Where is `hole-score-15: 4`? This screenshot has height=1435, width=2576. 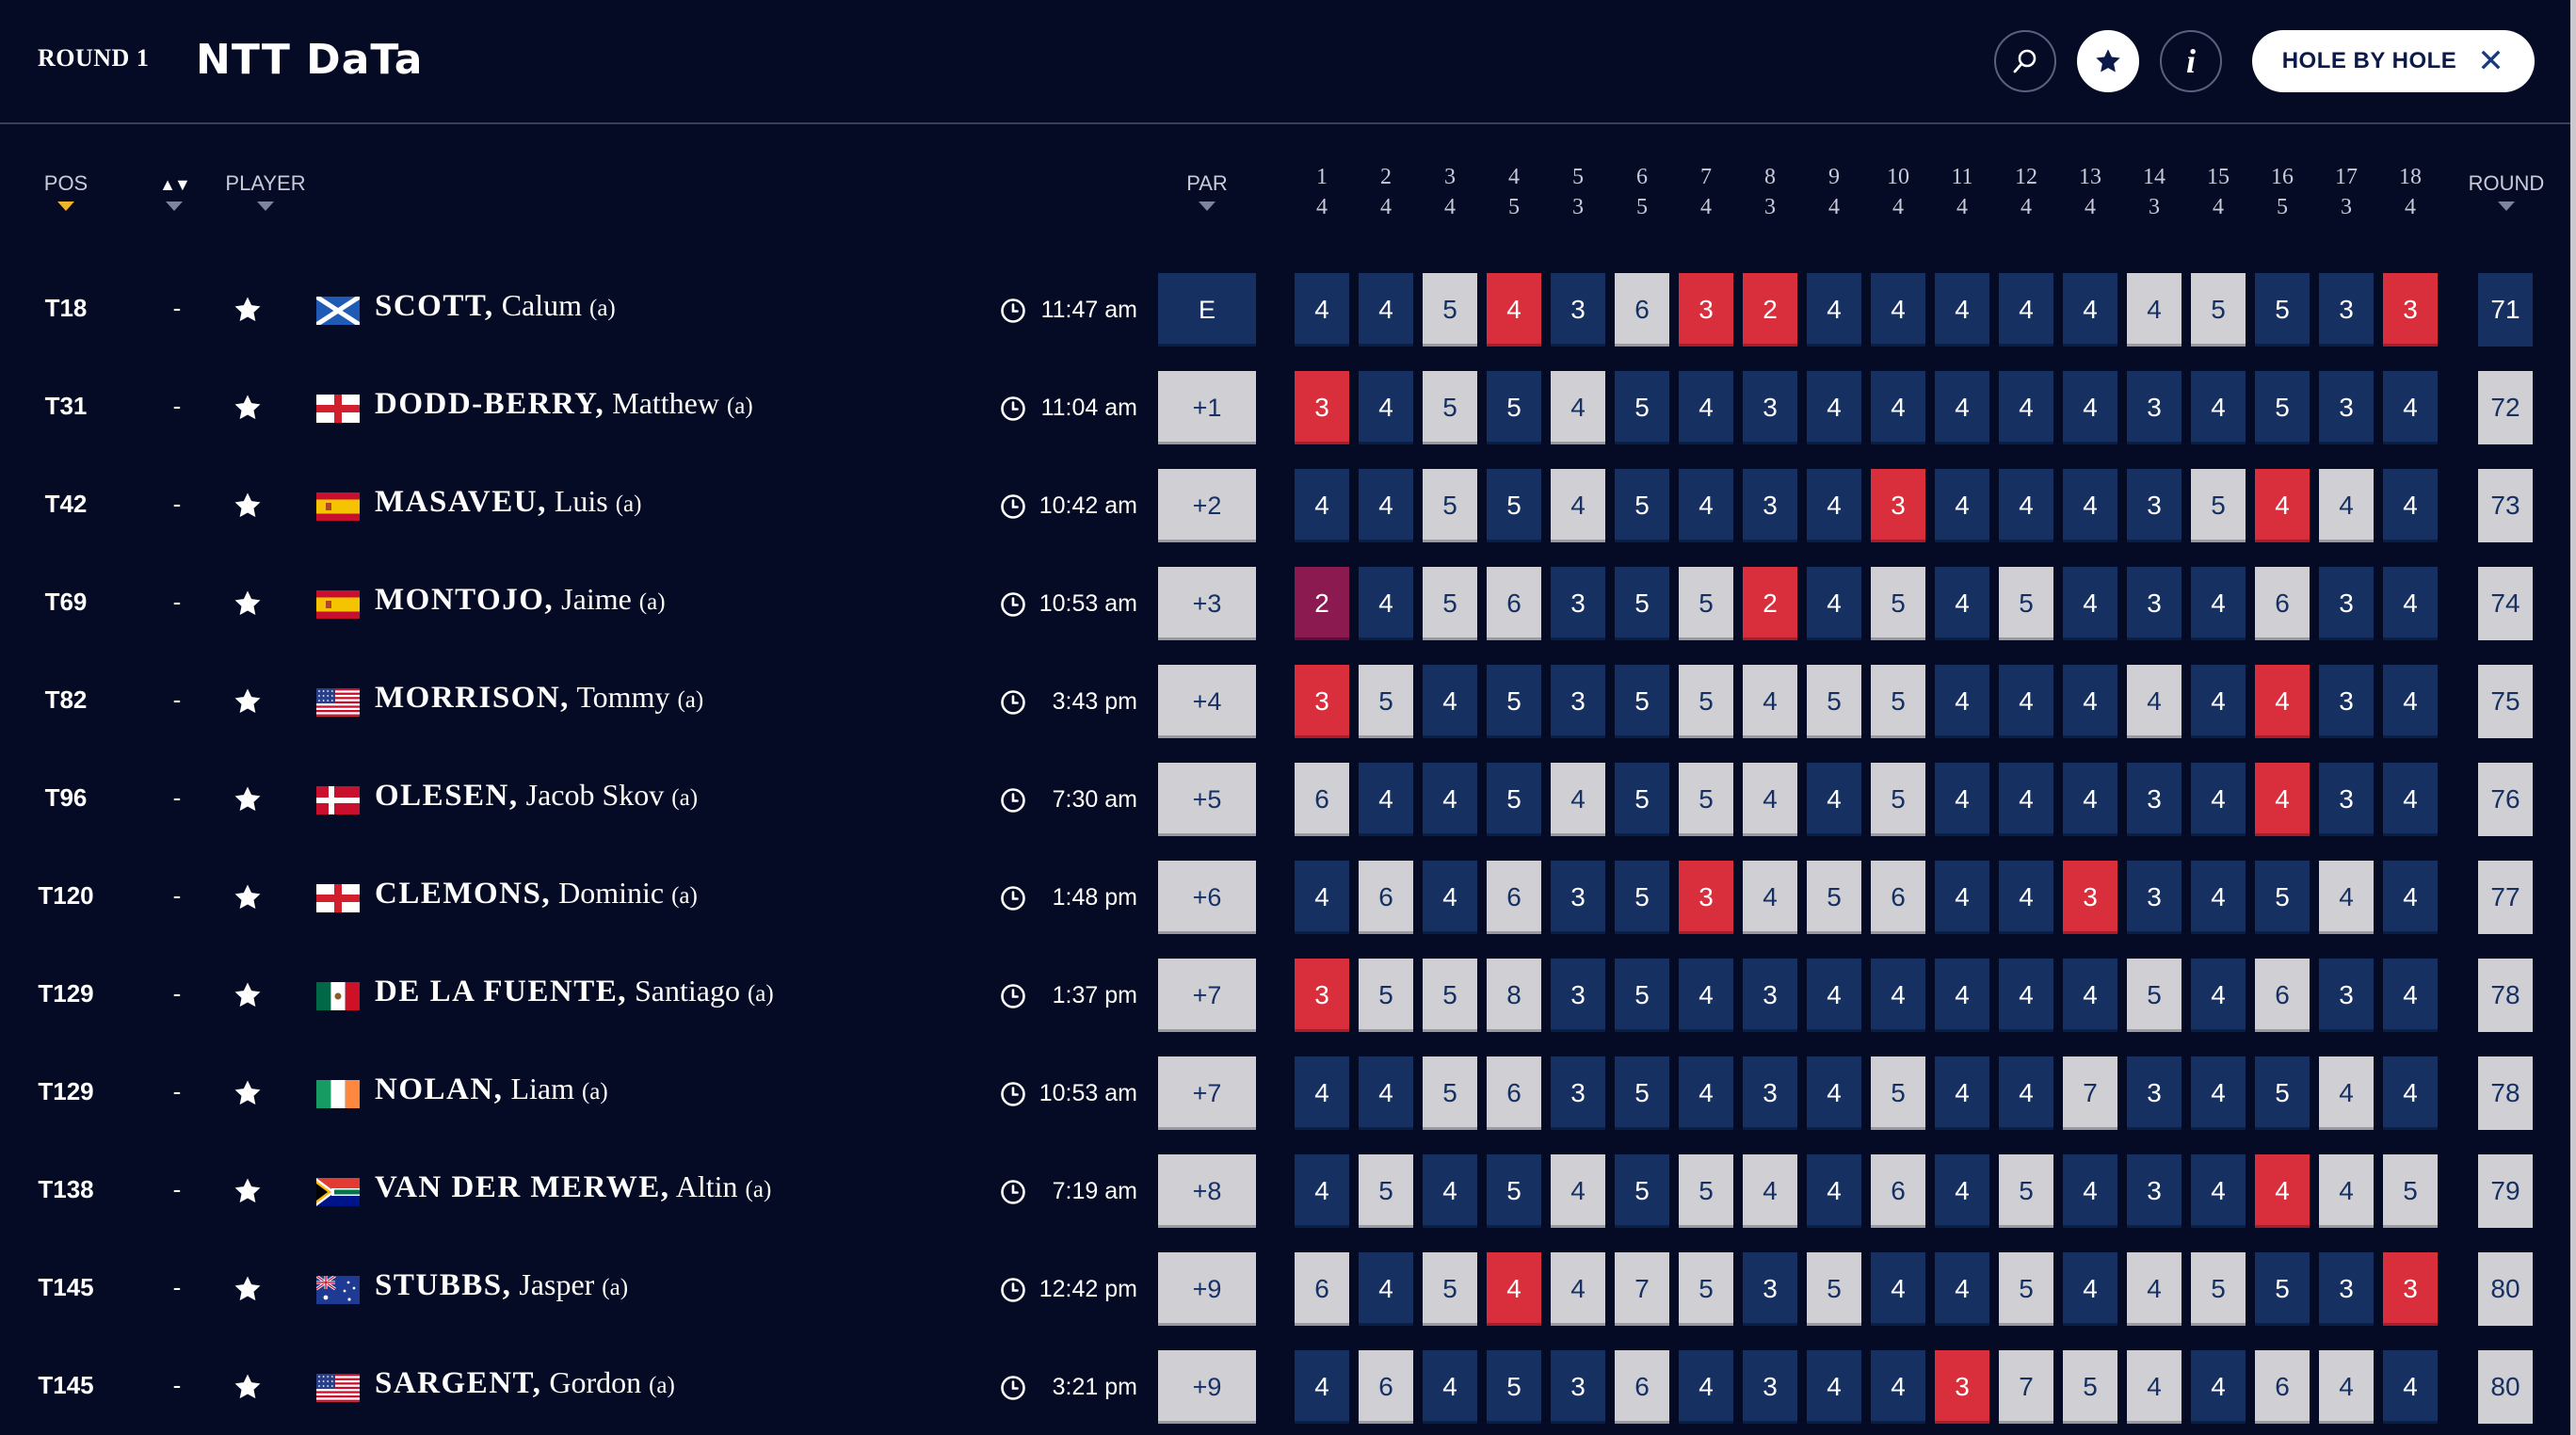 hole-score-15: 4 is located at coordinates (2218, 407).